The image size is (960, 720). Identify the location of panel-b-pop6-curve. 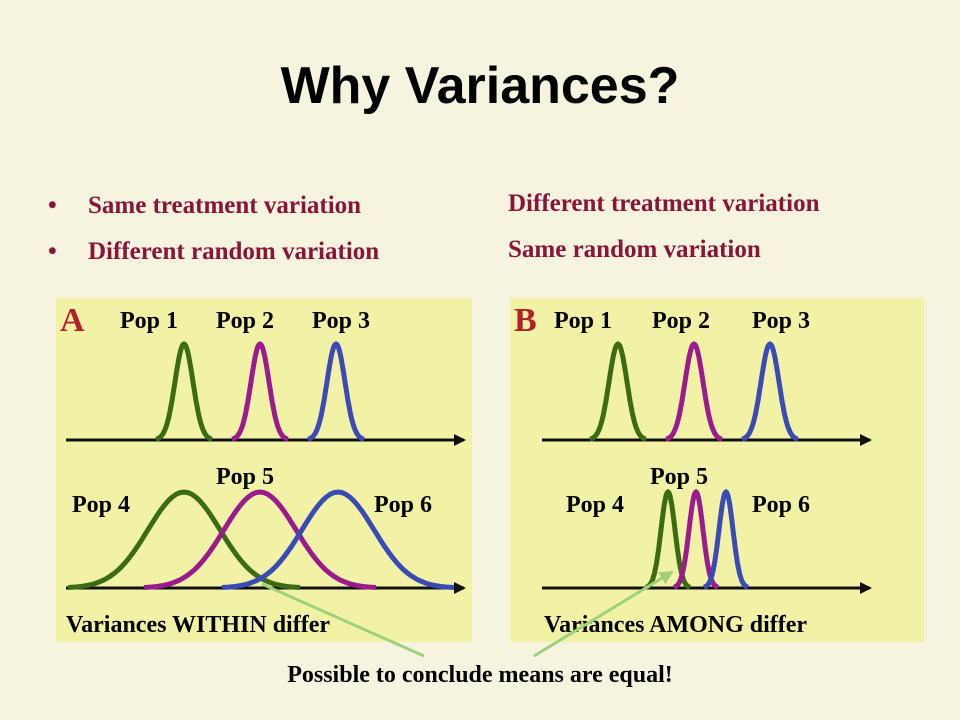
(726, 539).